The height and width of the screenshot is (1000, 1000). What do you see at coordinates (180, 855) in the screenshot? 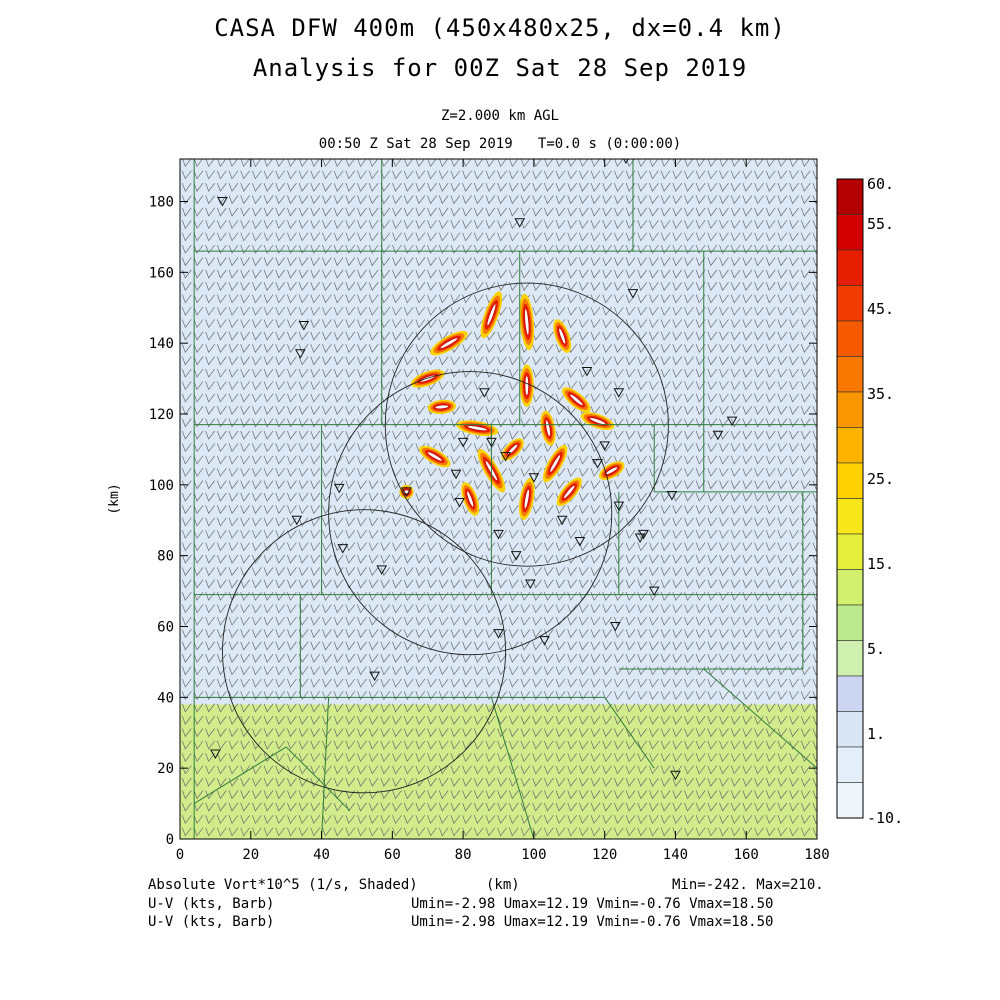
I see `x-tick-label-0: 0` at bounding box center [180, 855].